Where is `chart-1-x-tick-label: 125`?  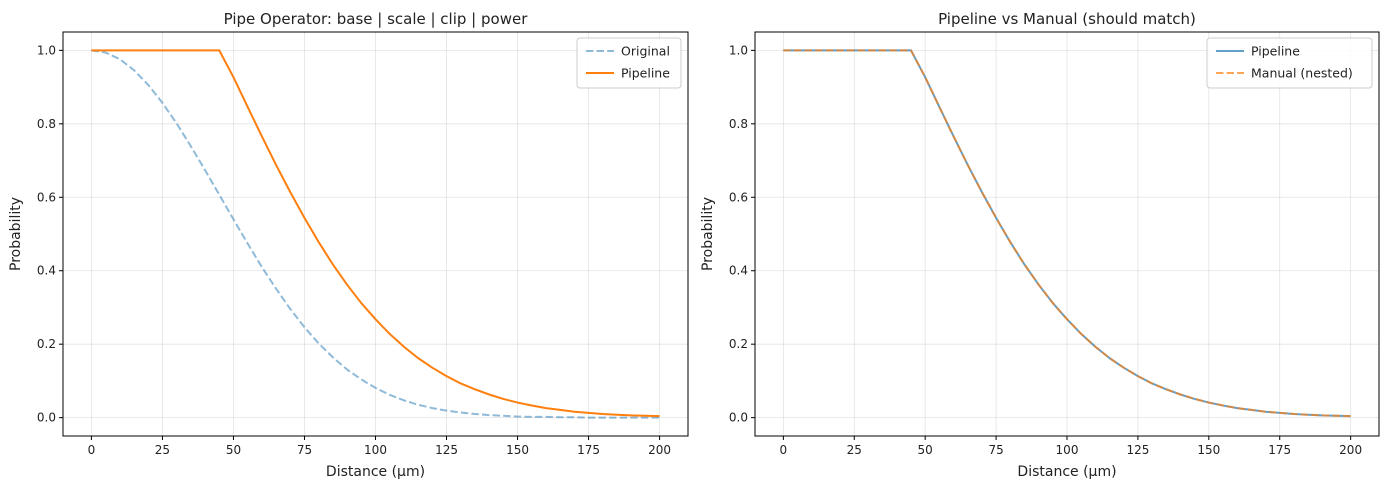
chart-1-x-tick-label: 125 is located at coordinates (1137, 450).